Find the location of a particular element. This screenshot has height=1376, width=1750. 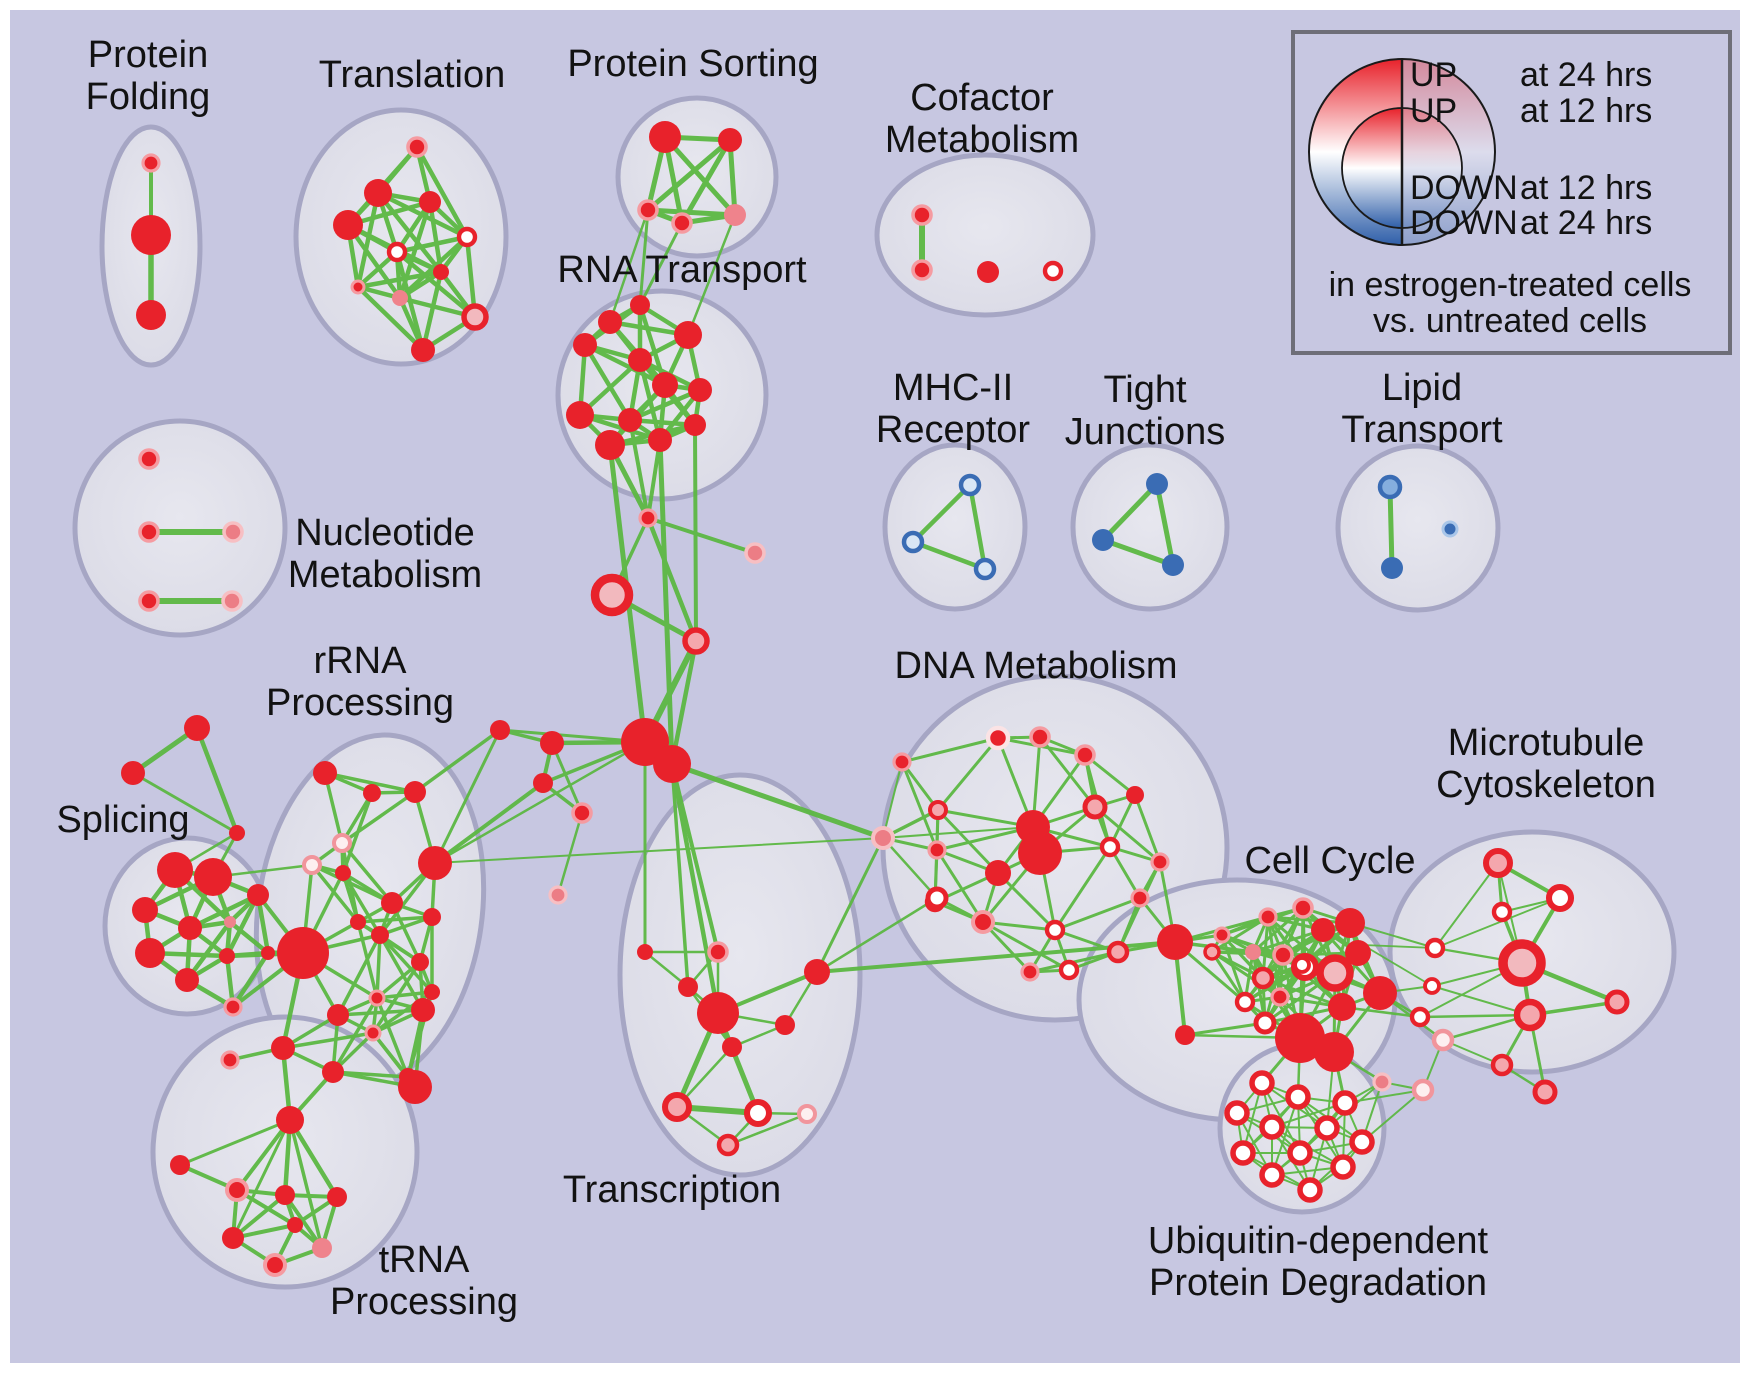

gene-node-red-trna_processing is located at coordinates (285, 1195).